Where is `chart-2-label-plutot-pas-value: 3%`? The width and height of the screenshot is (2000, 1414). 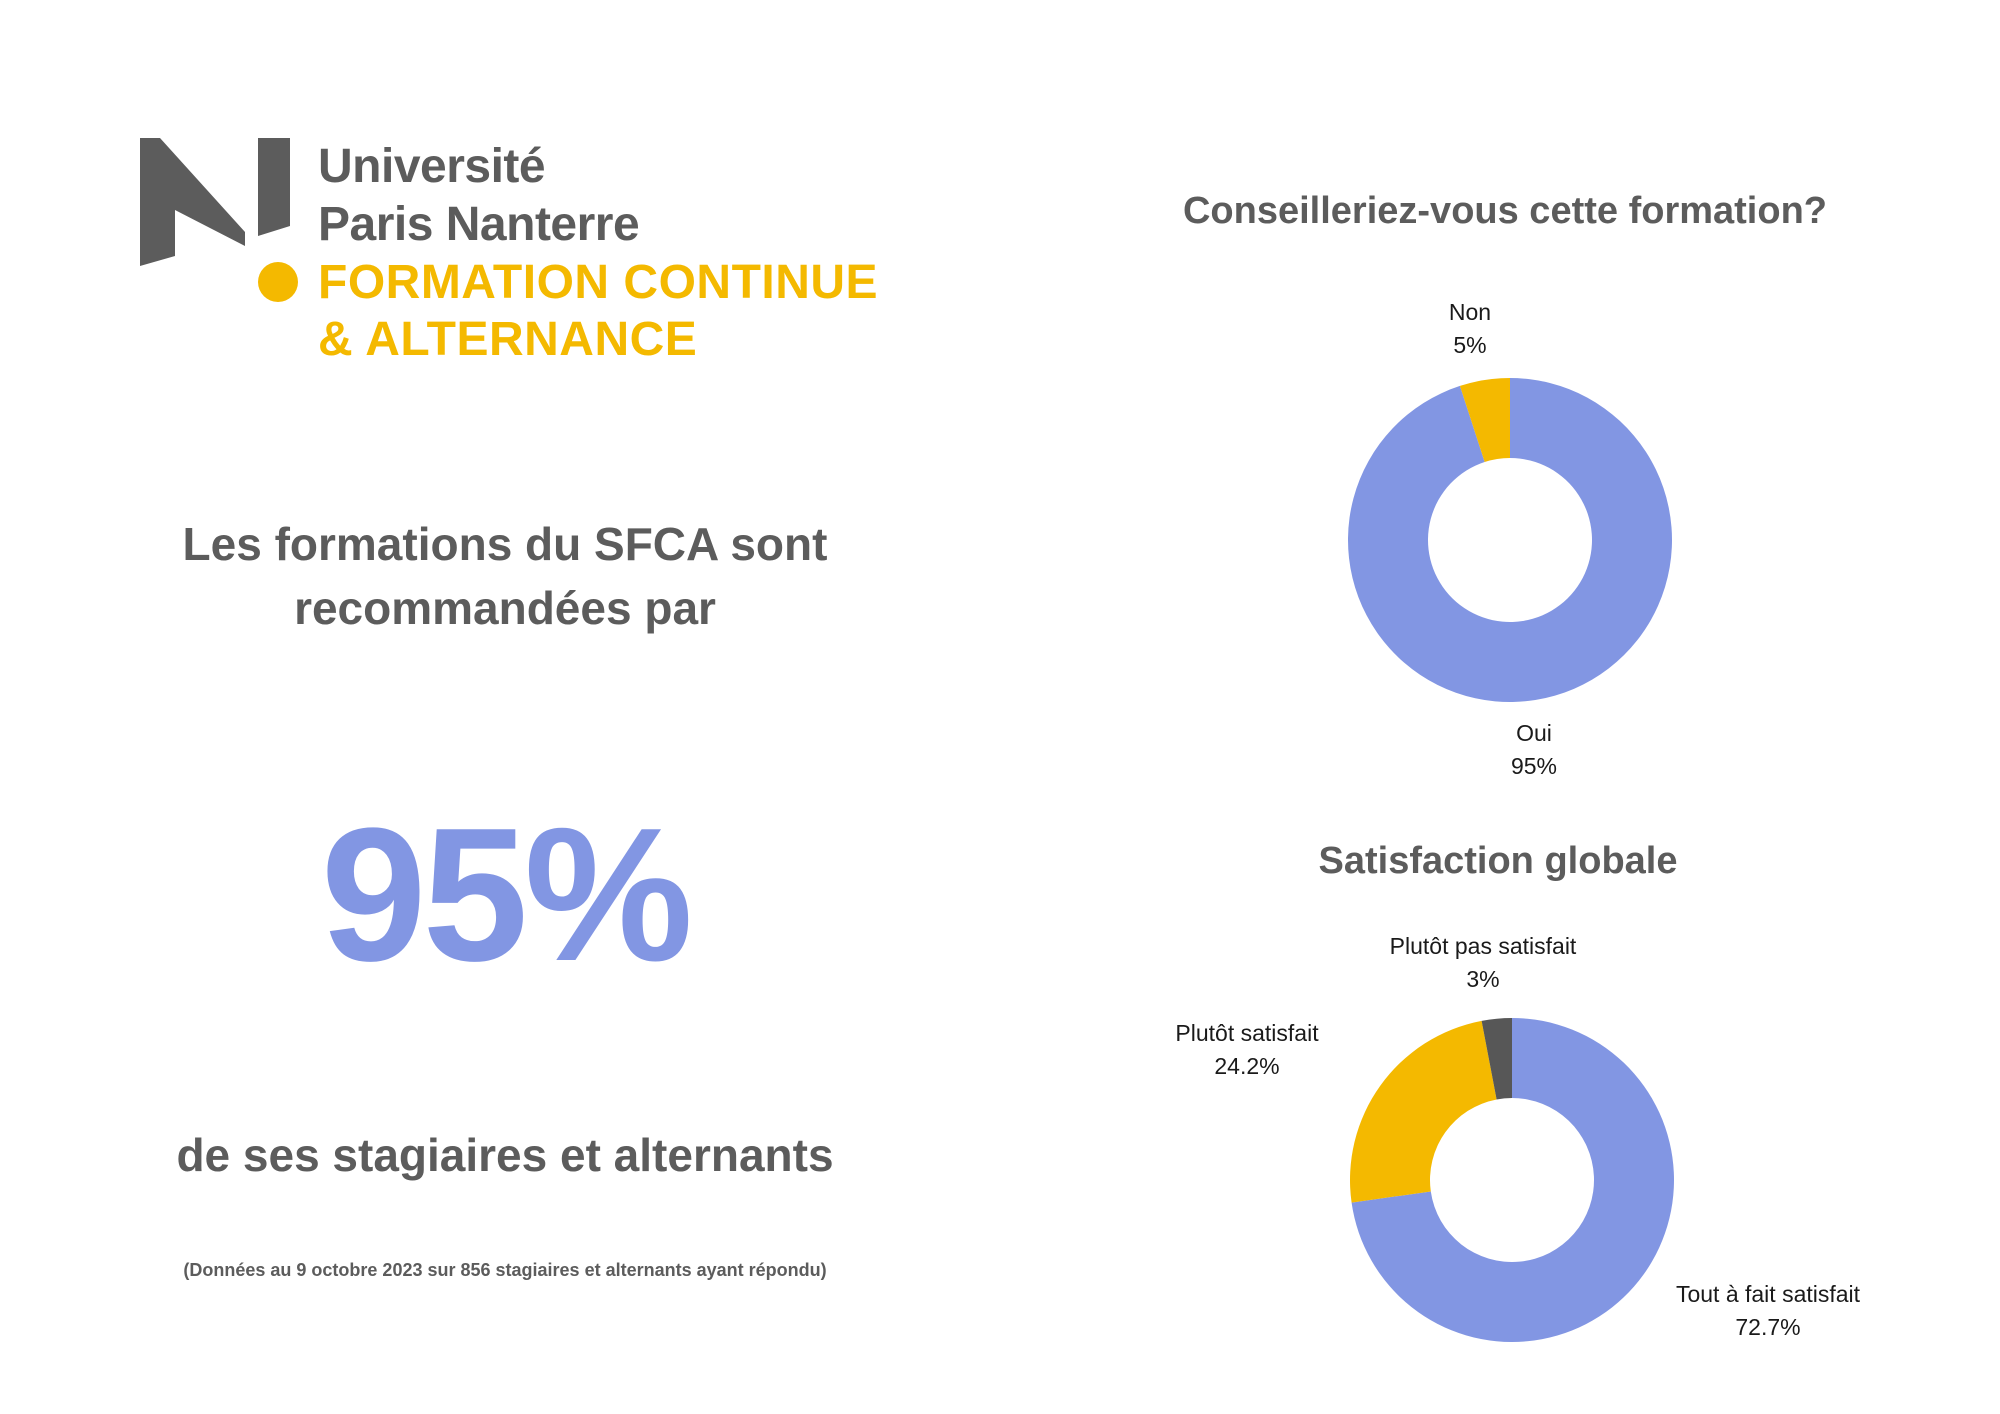
chart-2-label-plutot-pas-value: 3% is located at coordinates (1483, 979).